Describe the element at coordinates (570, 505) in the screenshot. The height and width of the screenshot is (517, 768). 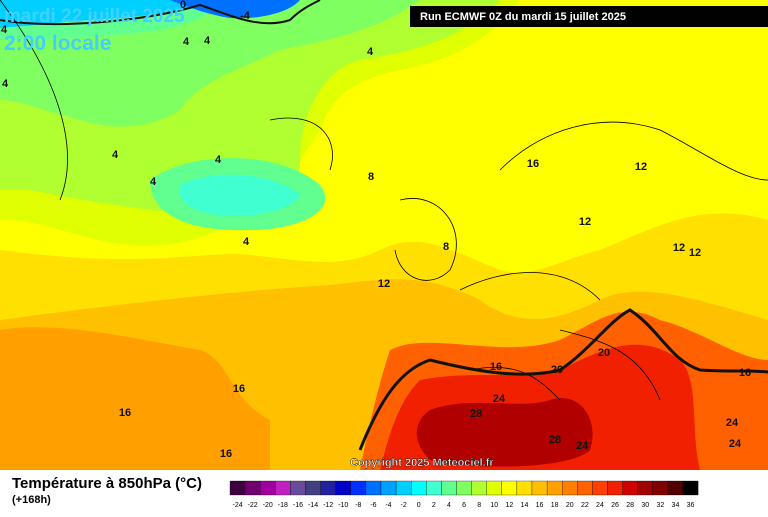
I see `colorbar-tick-label: 20` at that location.